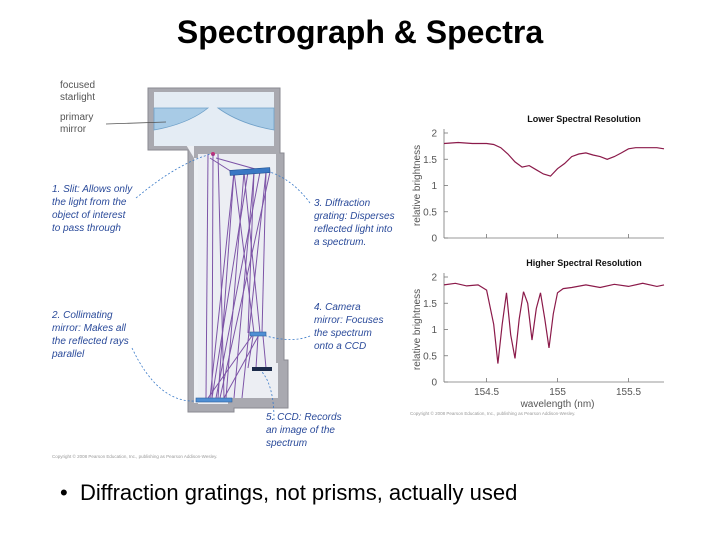  I want to click on collimating-line-2: mirror: Makes all, so click(89, 328).